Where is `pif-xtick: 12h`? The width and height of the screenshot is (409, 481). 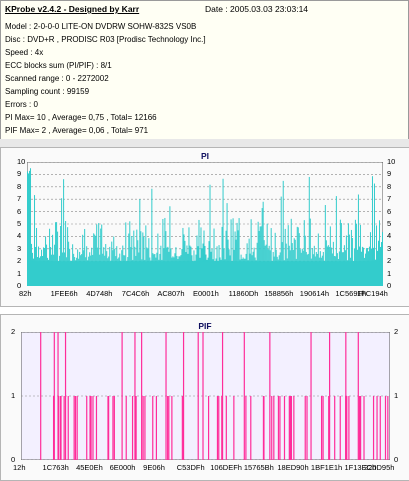 pif-xtick: 12h is located at coordinates (19, 467).